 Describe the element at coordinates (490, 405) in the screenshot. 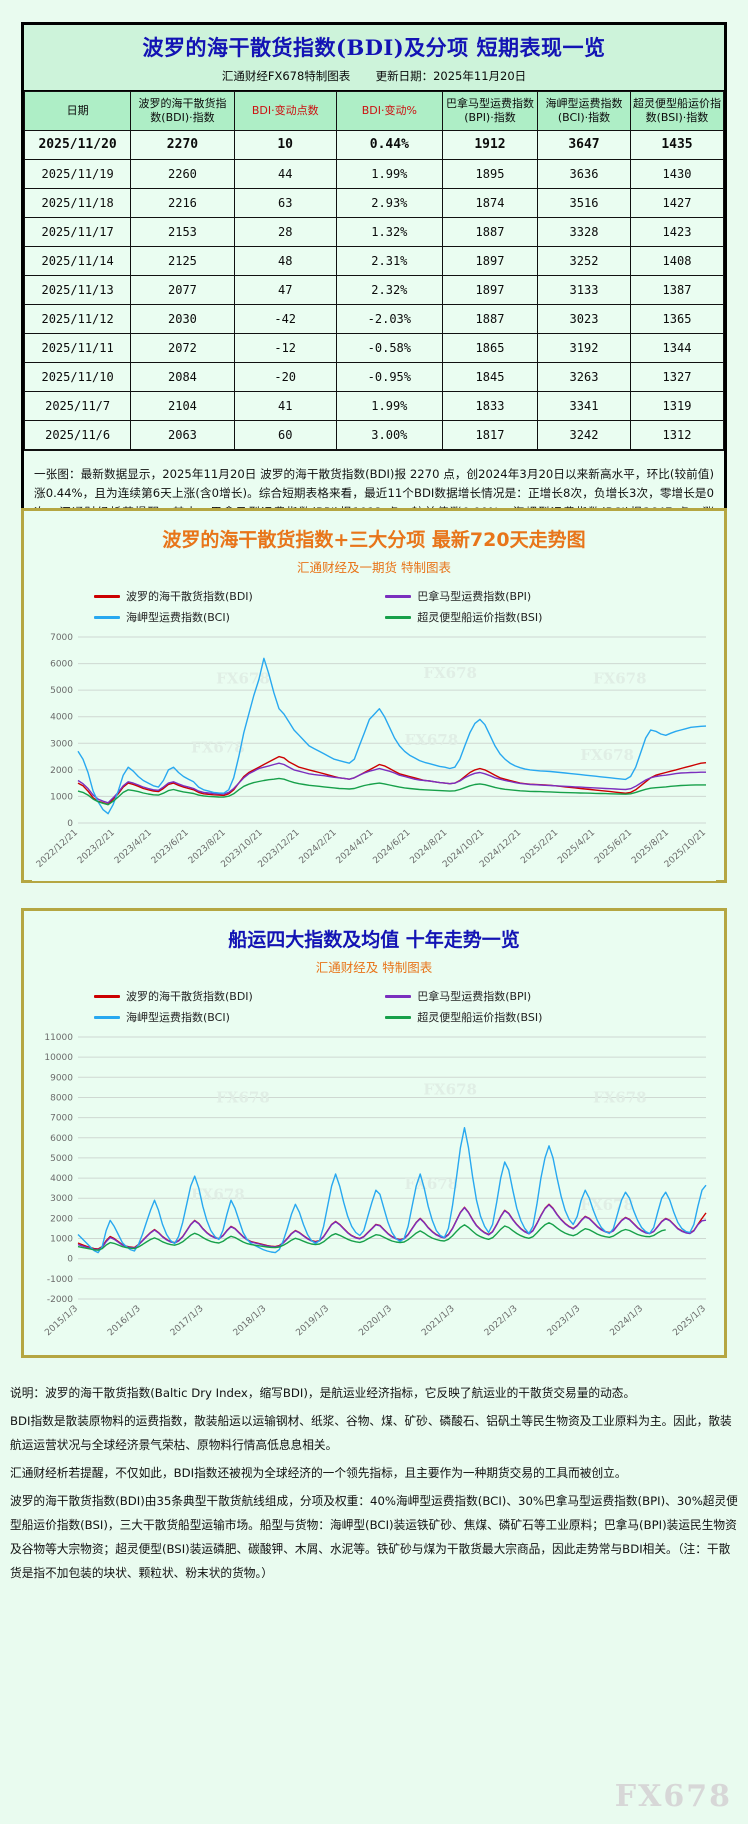

I see `cell-bpi: 1833` at that location.